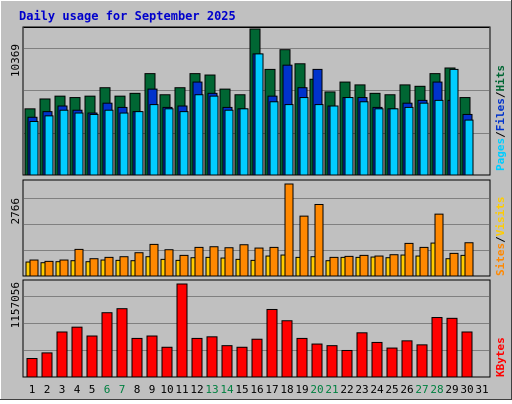 This screenshot has height=404, width=512. What do you see at coordinates (481, 389) in the screenshot?
I see `x-label-day-31: 31` at bounding box center [481, 389].